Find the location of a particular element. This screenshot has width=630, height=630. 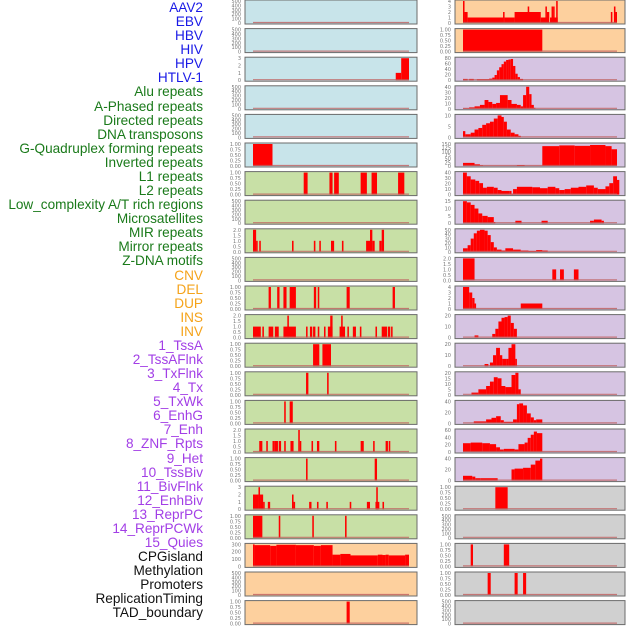

y-tick-label: 75 is located at coordinates (448, 156).